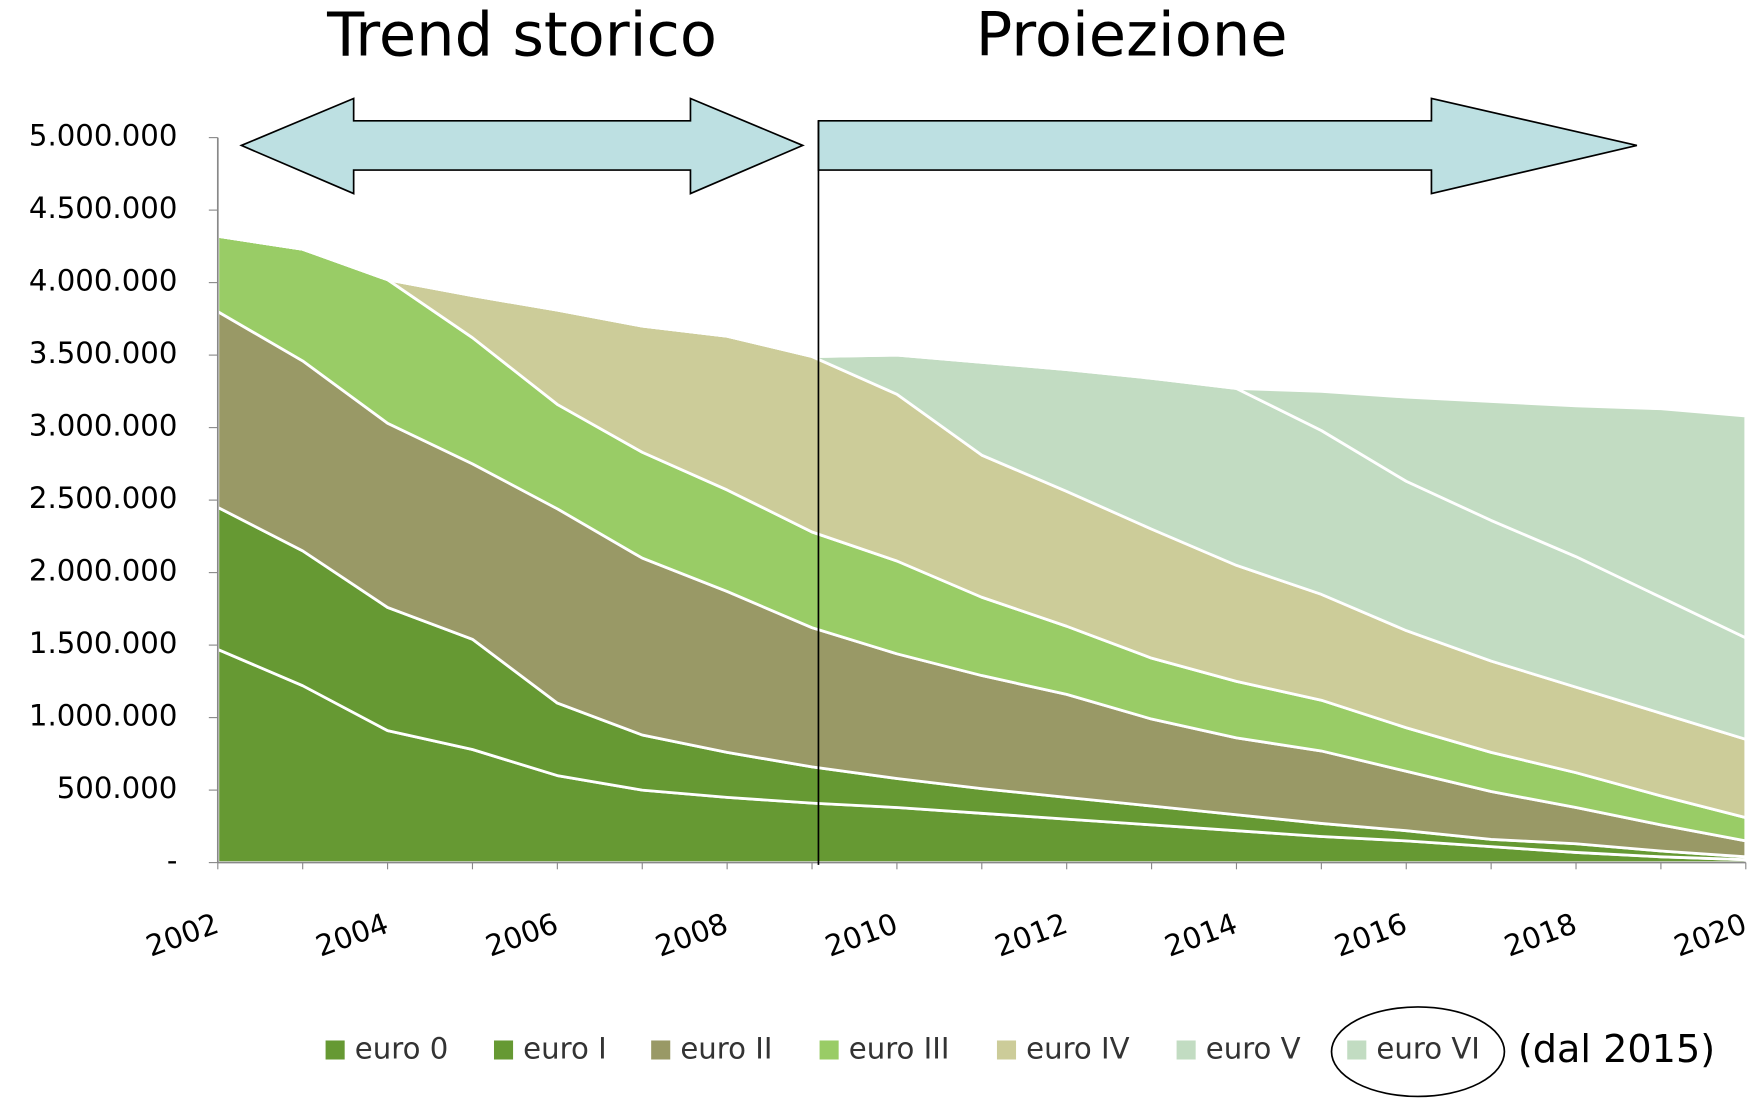  What do you see at coordinates (521, 934) in the screenshot?
I see `x-tick-label: 2006` at bounding box center [521, 934].